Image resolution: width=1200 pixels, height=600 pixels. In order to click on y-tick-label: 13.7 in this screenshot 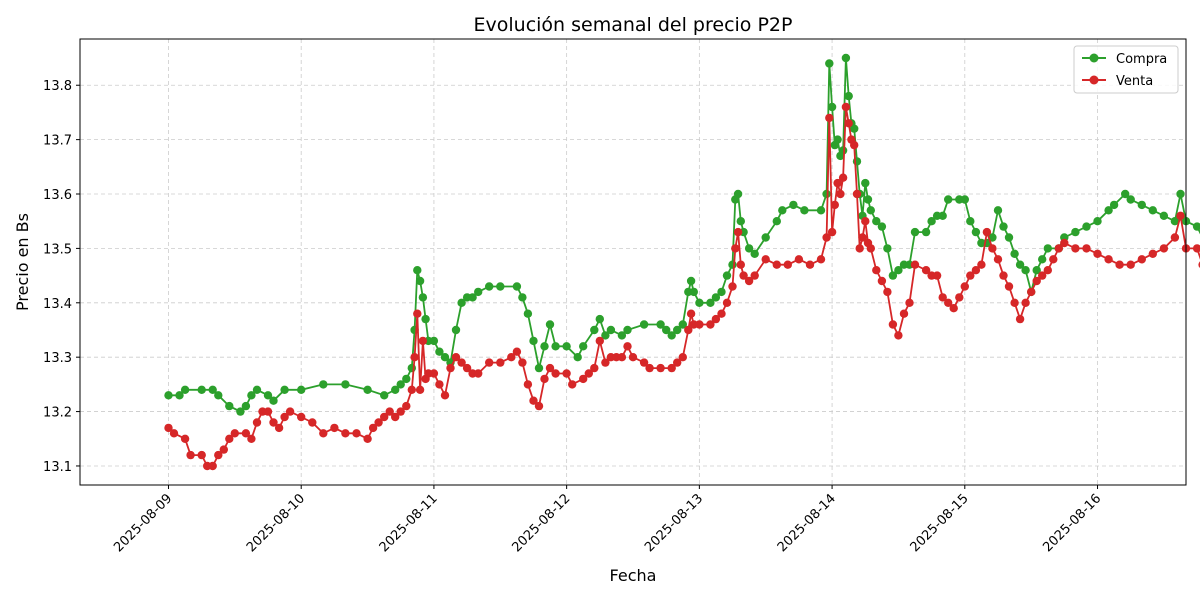, I will do `click(57, 141)`.